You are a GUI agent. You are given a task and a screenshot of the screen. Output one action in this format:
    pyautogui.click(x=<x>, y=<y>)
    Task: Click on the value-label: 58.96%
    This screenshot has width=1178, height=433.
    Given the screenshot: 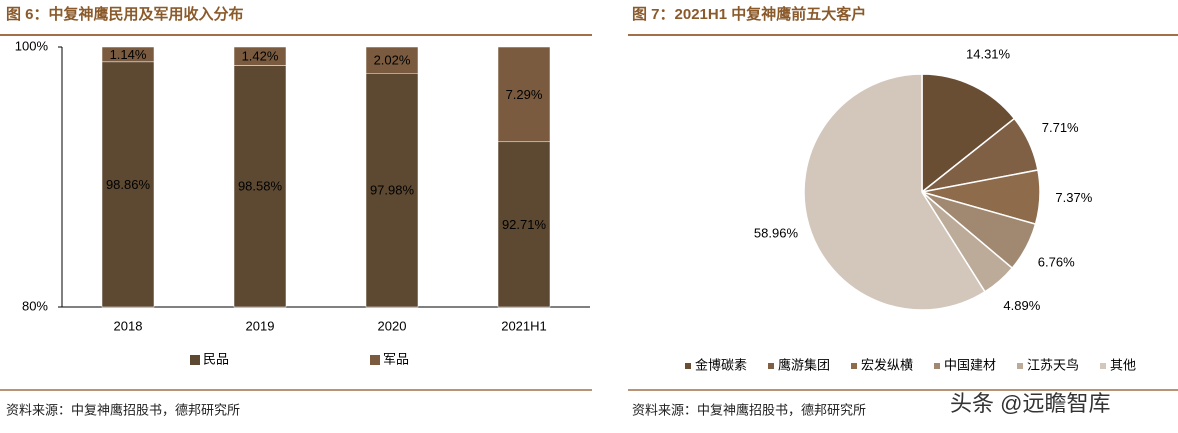 What is the action you would take?
    pyautogui.click(x=776, y=233)
    